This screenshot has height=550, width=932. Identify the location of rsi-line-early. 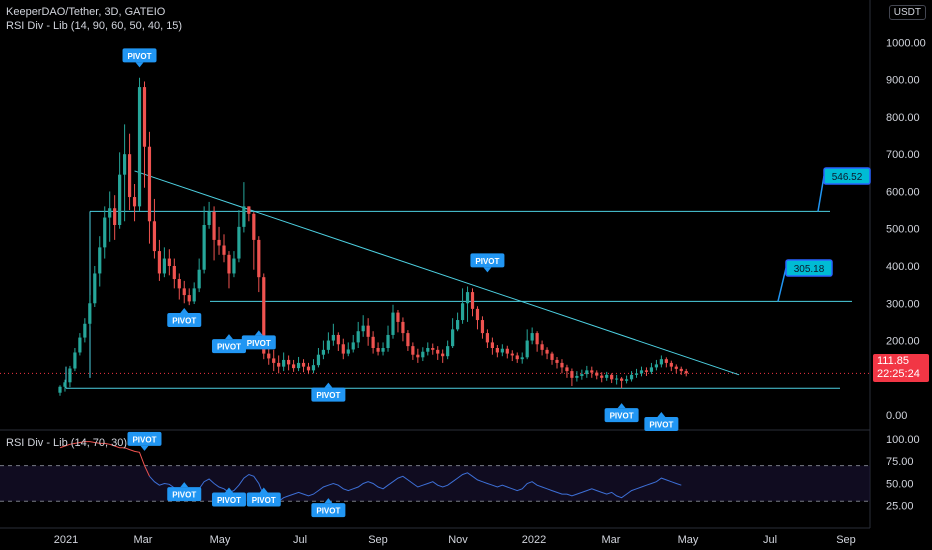
(104, 459).